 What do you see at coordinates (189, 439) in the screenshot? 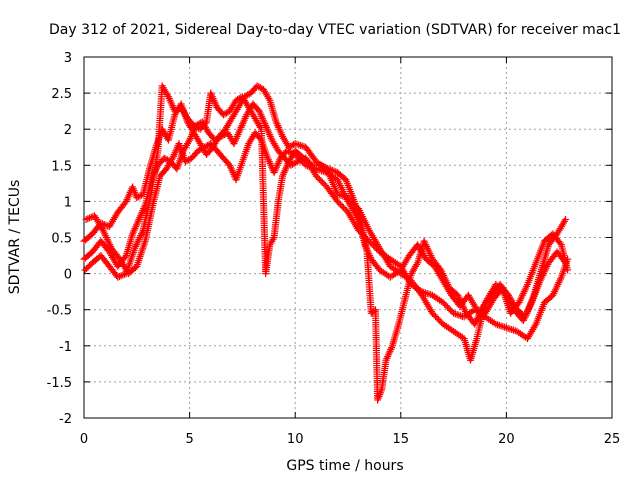
I see `x-tick-label: 5` at bounding box center [189, 439].